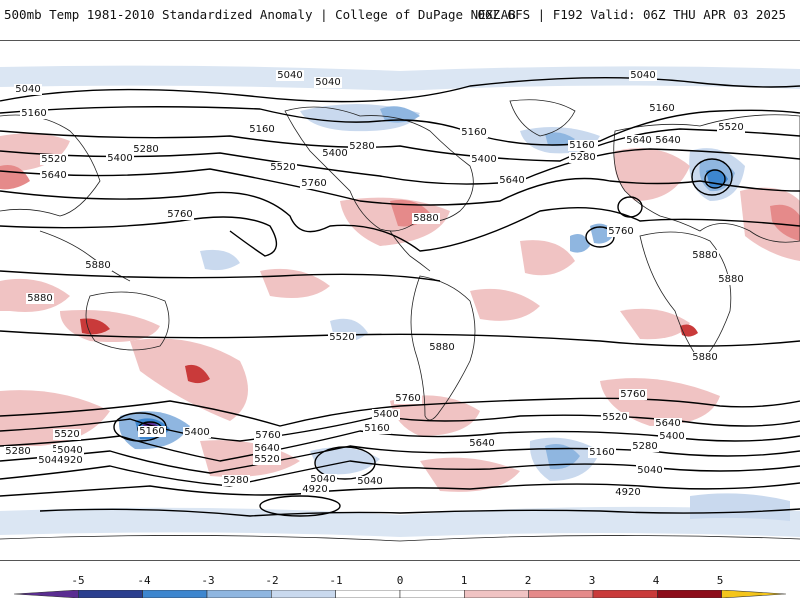 The image size is (800, 600). I want to click on colorbar-tick: -3, so click(208, 580).